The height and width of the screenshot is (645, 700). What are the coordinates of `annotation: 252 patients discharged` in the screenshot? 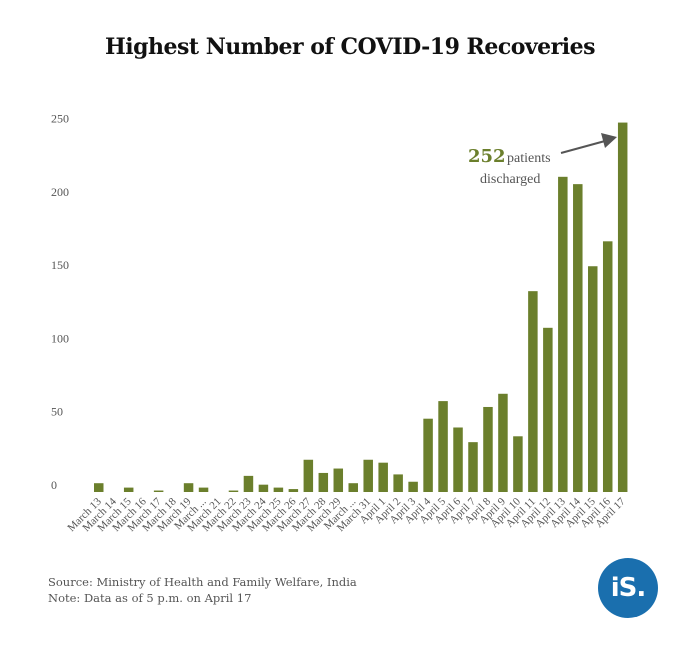 It's located at (542, 160).